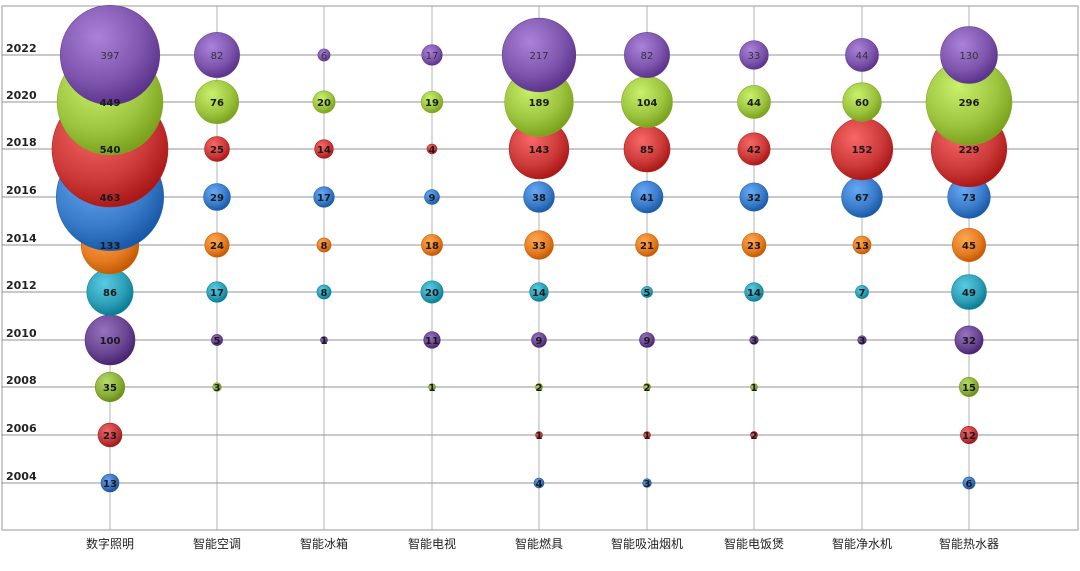  I want to click on year-tick-2016: 2016, so click(21, 190).